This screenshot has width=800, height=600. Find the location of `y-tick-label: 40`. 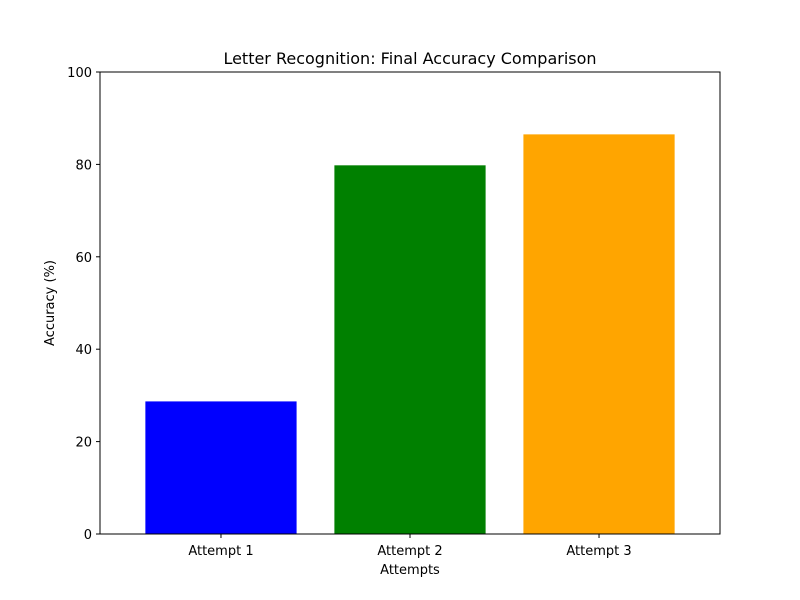

y-tick-label: 40 is located at coordinates (83, 350).